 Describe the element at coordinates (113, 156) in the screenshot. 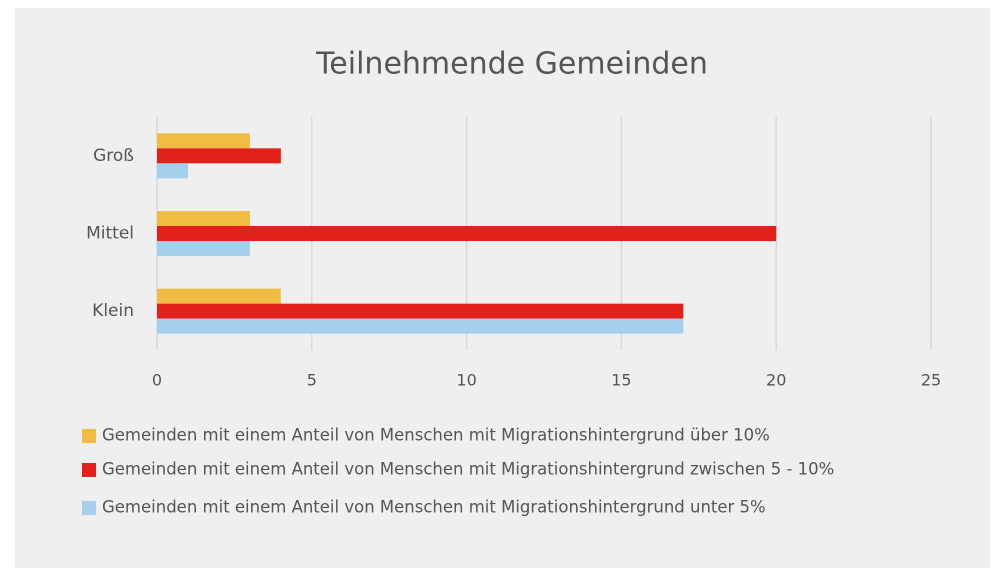

I see `y-tick-label: Groß` at that location.